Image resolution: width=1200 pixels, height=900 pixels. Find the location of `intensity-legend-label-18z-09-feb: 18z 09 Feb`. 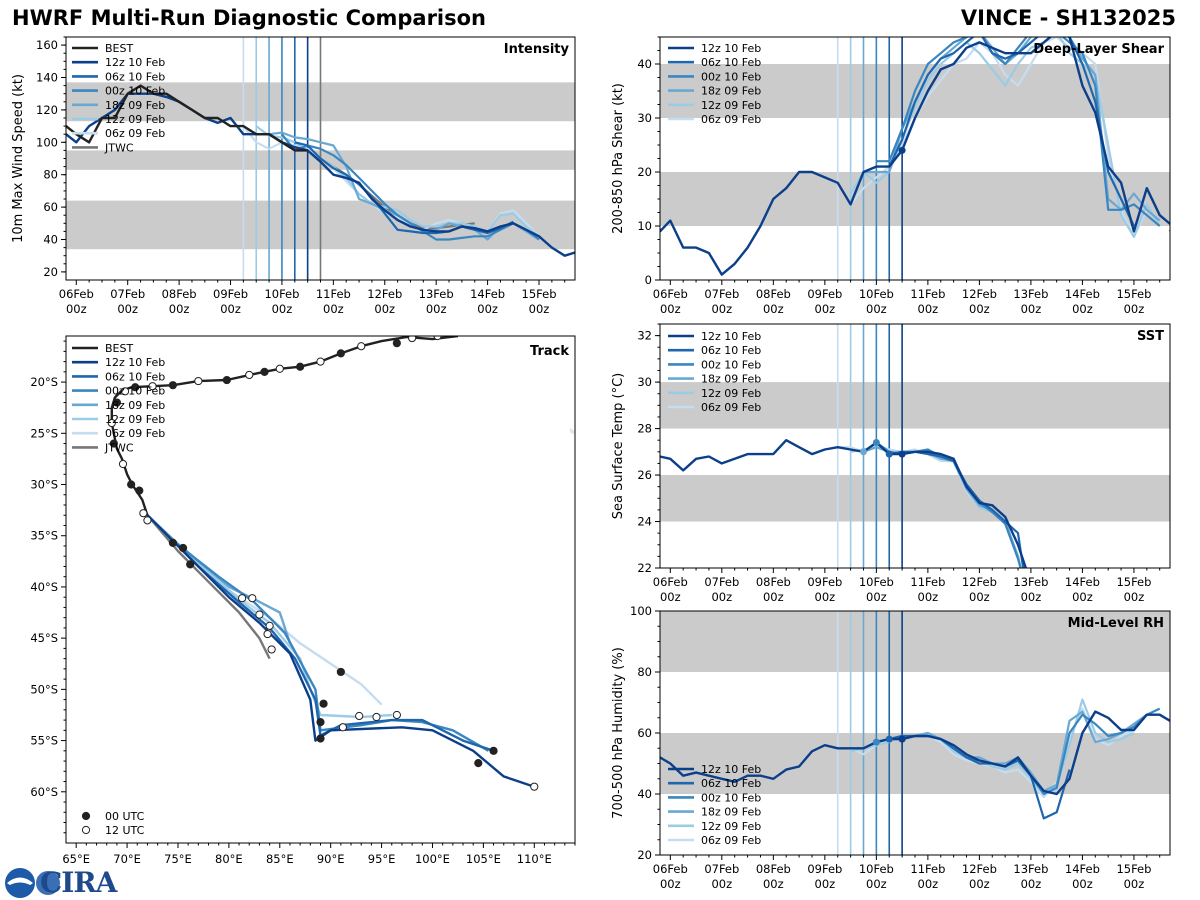

intensity-legend-label-18z-09-feb: 18z 09 Feb is located at coordinates (135, 105).